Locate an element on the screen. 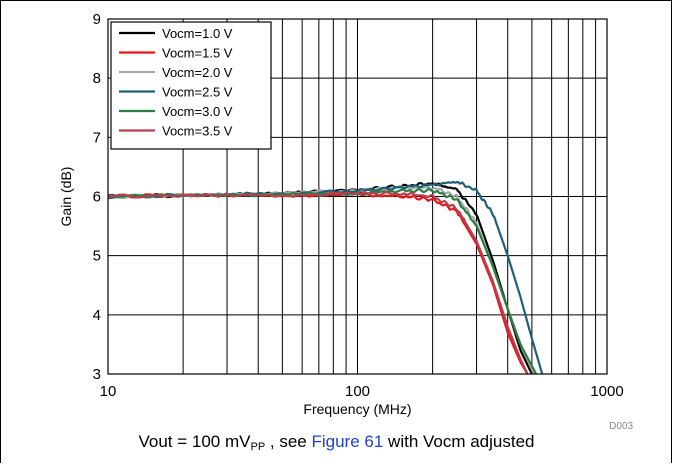 This screenshot has width=673, height=464. figure-code: D003 is located at coordinates (621, 426).